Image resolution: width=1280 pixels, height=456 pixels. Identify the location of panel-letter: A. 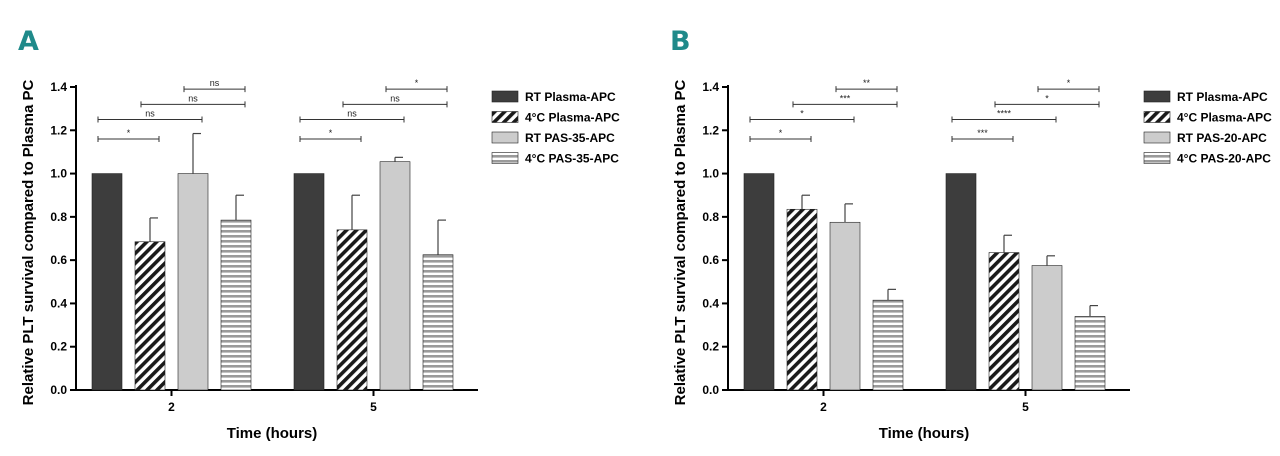
(28, 41).